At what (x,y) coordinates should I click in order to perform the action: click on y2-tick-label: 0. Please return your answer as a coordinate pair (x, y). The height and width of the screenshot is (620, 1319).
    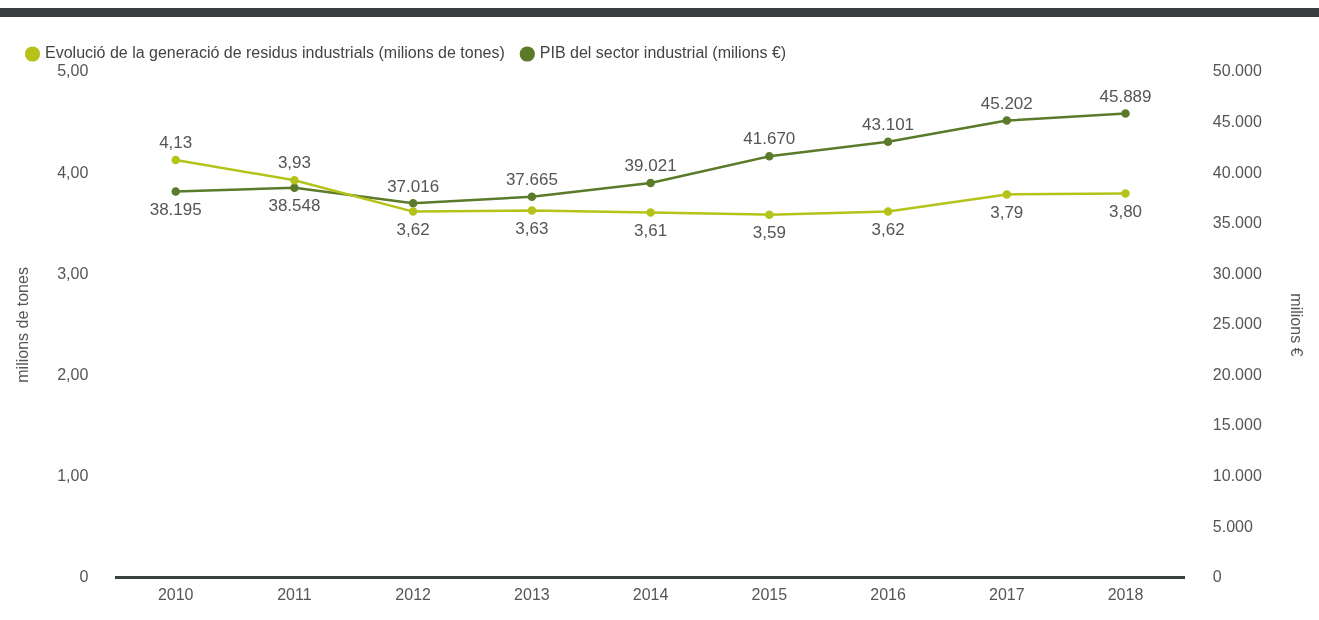
    Looking at the image, I should click on (1217, 577).